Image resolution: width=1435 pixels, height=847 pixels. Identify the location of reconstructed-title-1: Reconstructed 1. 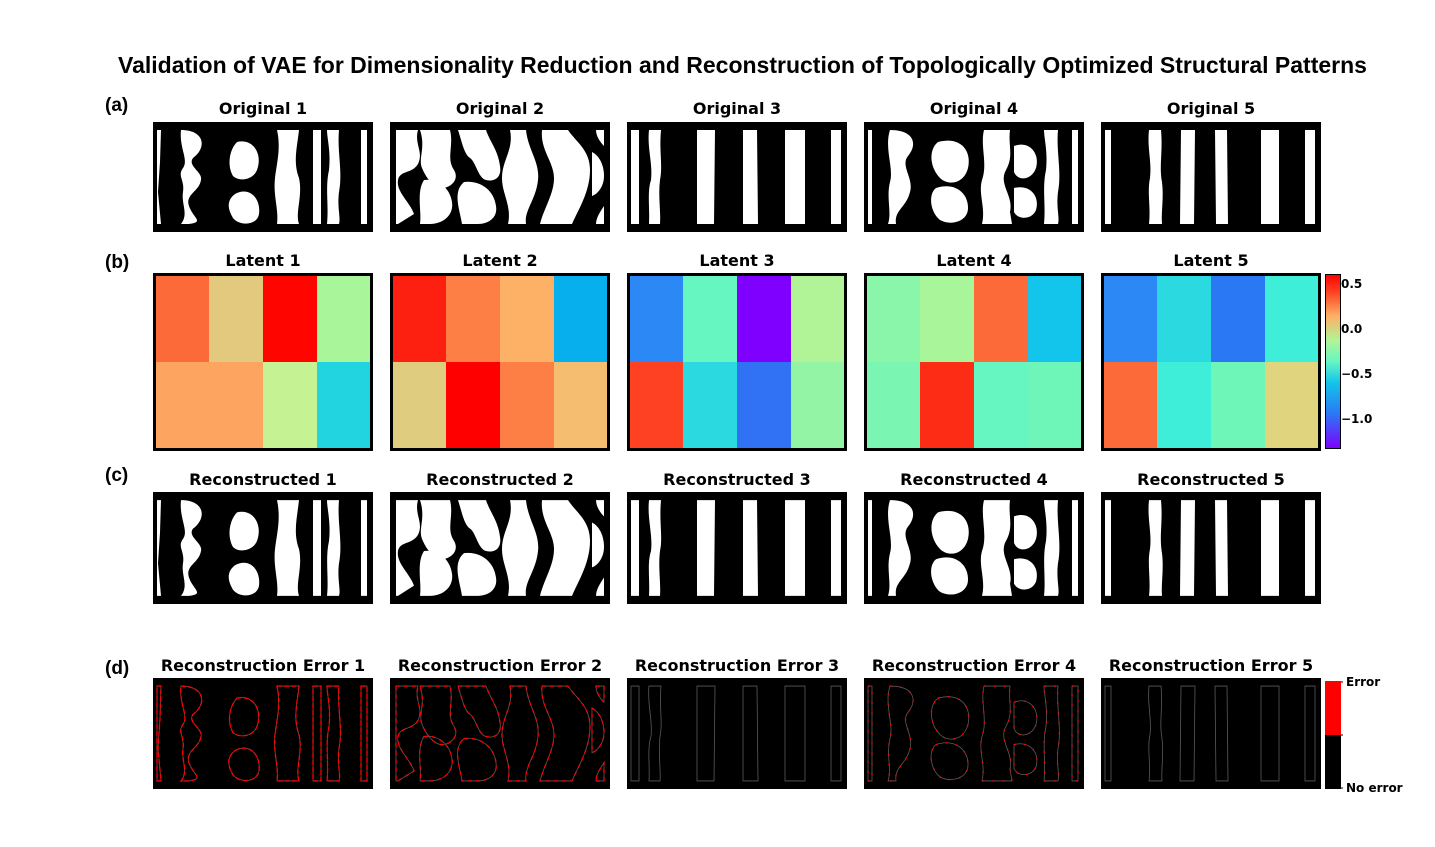
(263, 479).